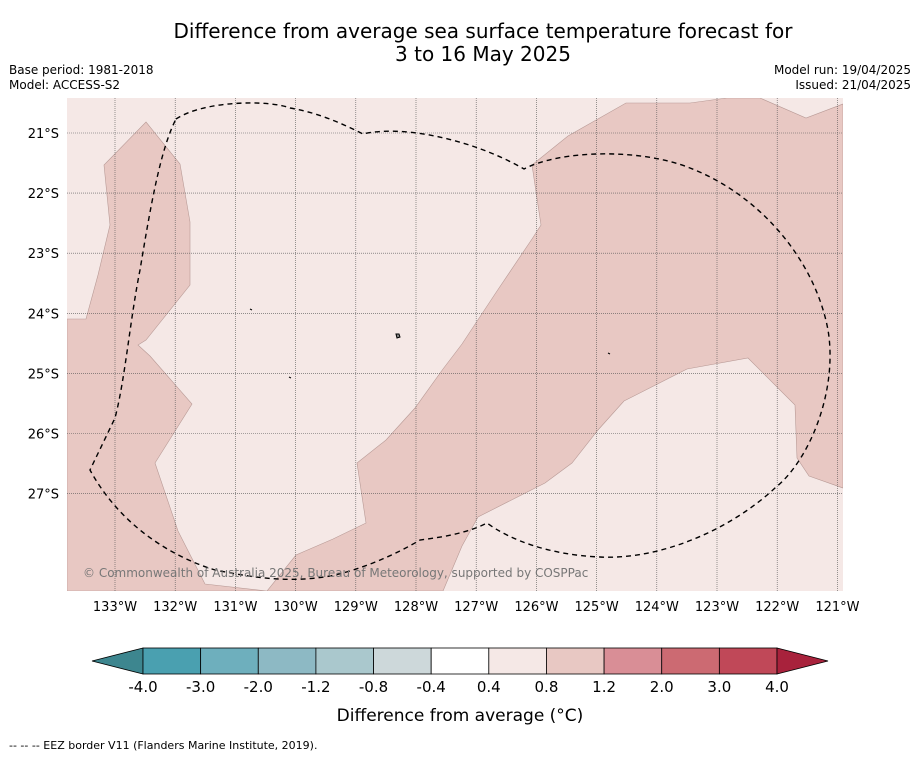 The height and width of the screenshot is (758, 919). Describe the element at coordinates (356, 607) in the screenshot. I see `lon-label: 129°W` at that location.